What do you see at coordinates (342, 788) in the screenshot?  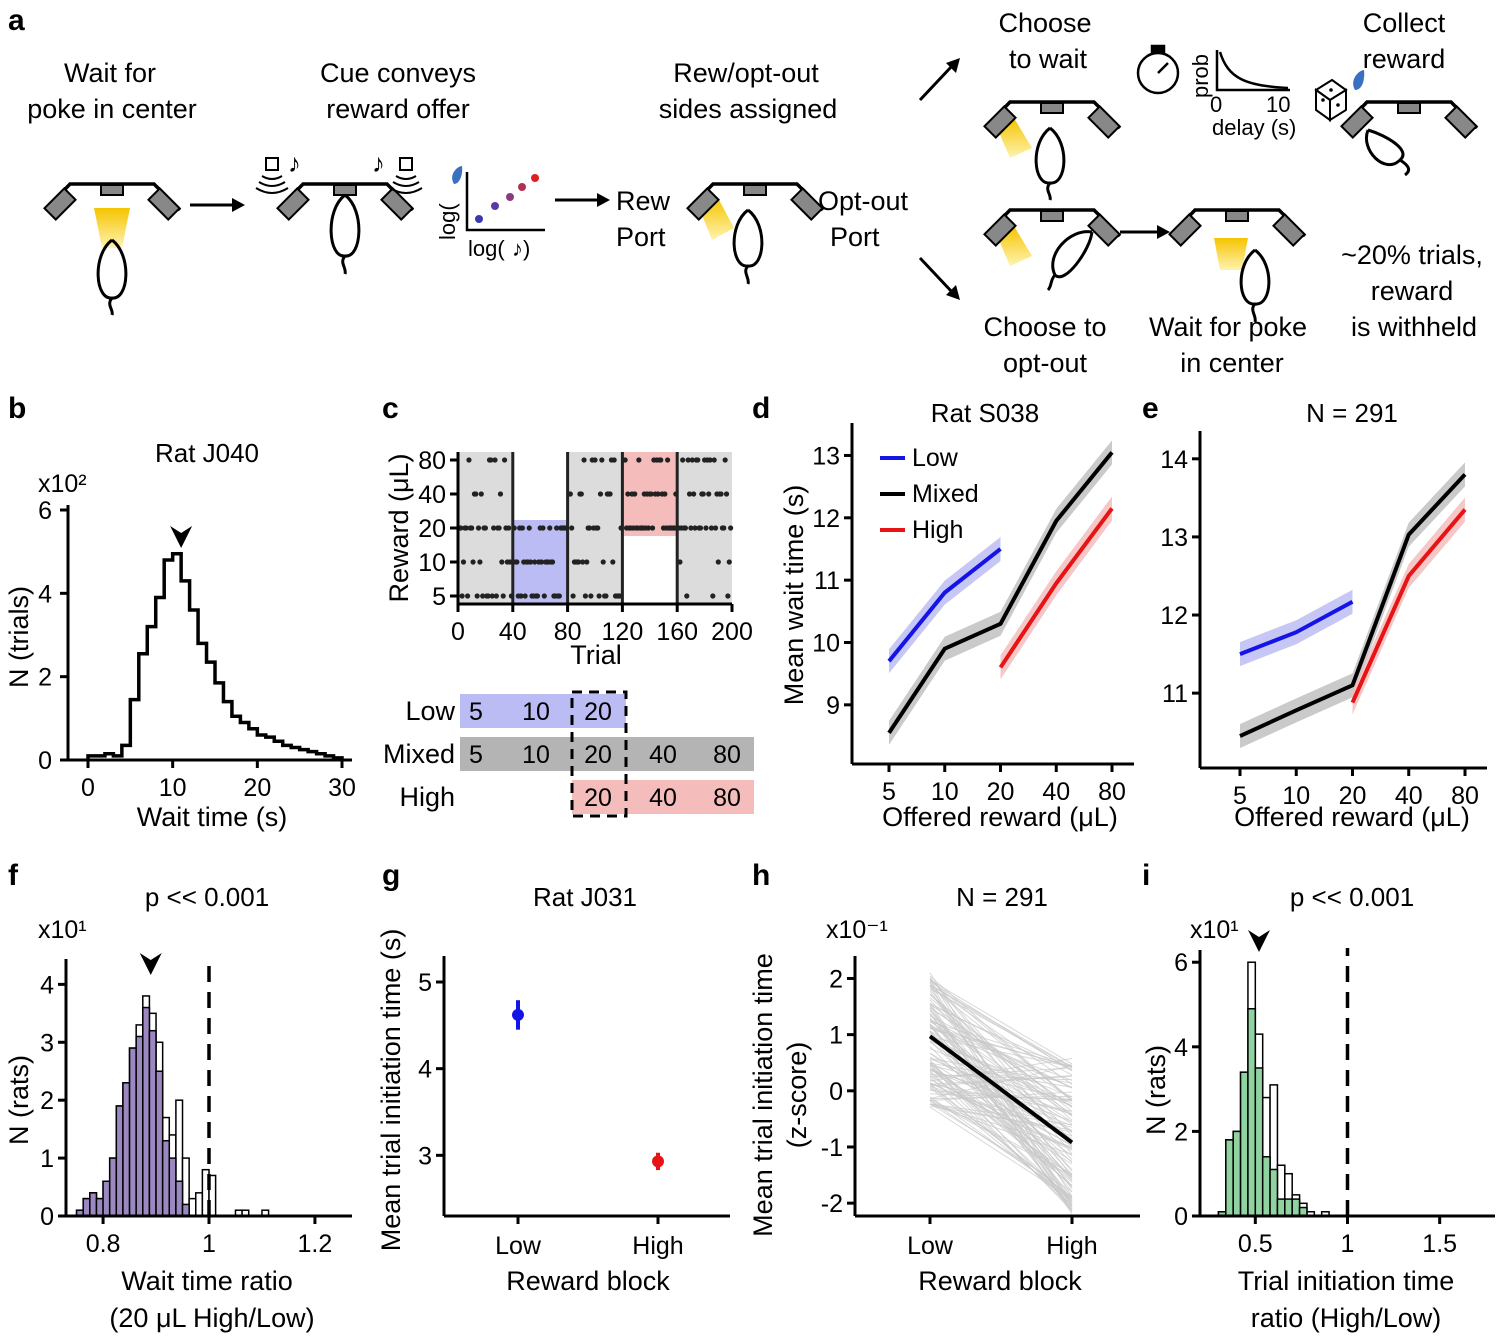 I see `chart-b-x-tick-label: 30` at bounding box center [342, 788].